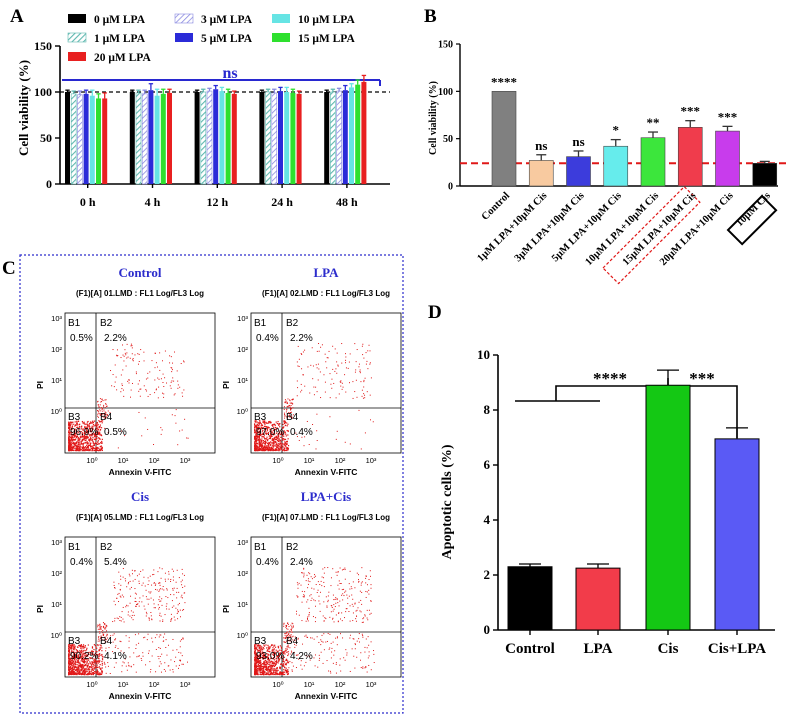 The width and height of the screenshot is (790, 717). Describe the element at coordinates (598, 599) in the screenshot. I see `panel-d-bar` at that location.